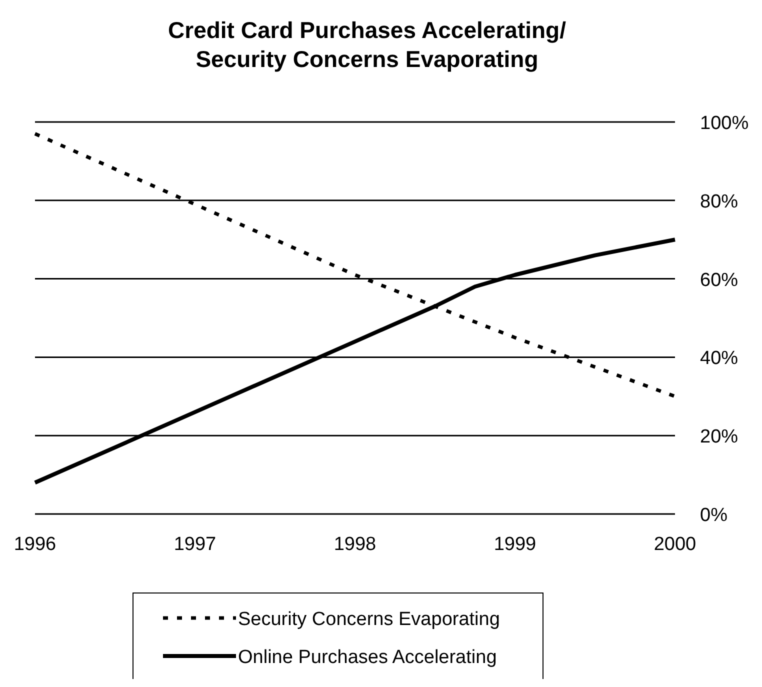 This screenshot has width=762, height=687. What do you see at coordinates (714, 515) in the screenshot?
I see `y-tick-label: 0%` at bounding box center [714, 515].